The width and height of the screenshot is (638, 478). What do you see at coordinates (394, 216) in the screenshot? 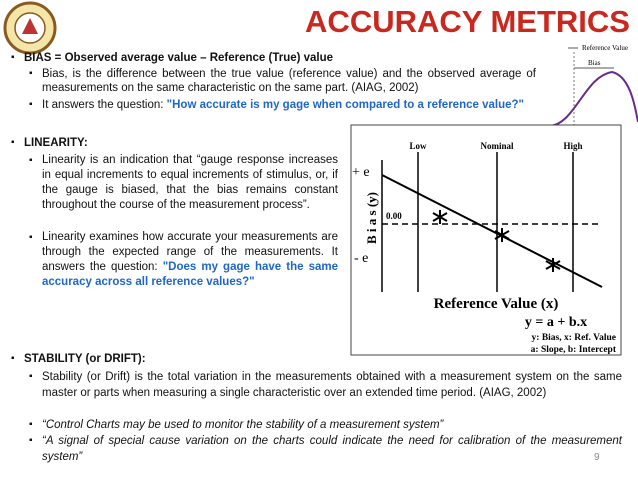
I see `zero-label: 0.00` at bounding box center [394, 216].